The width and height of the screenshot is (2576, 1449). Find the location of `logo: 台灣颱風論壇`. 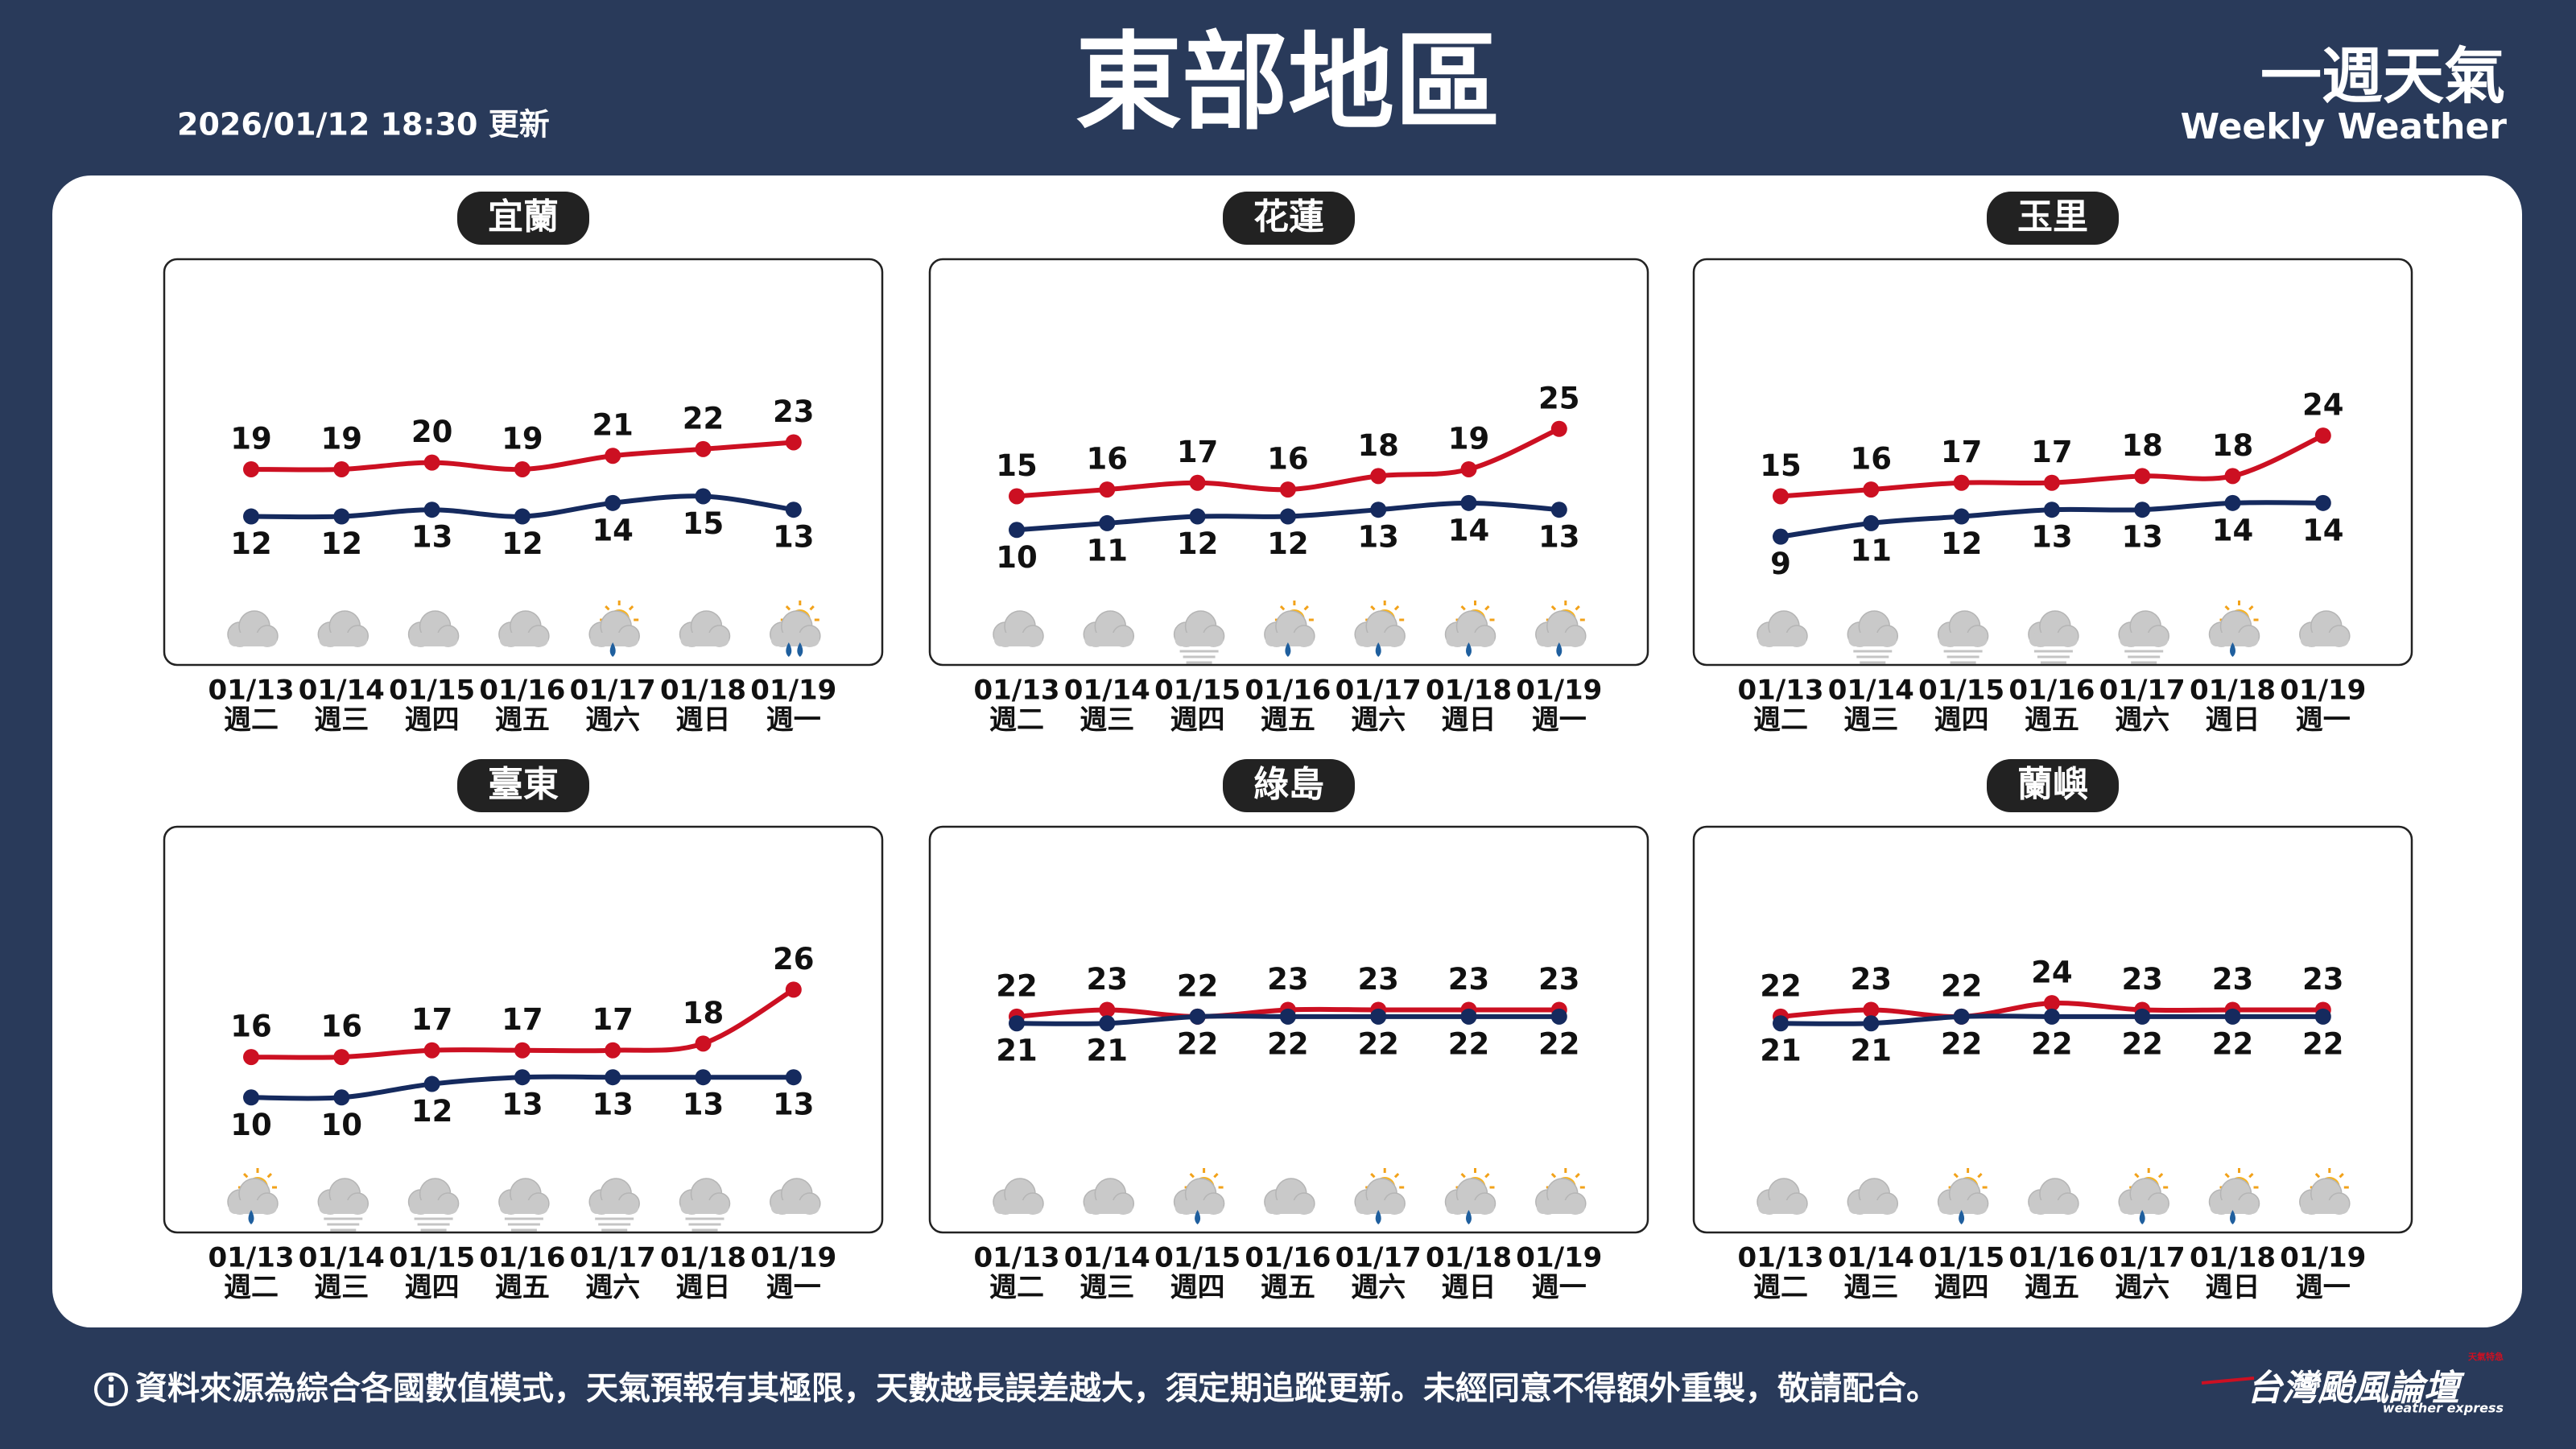

logo: 台灣颱風論壇 is located at coordinates (2356, 1388).